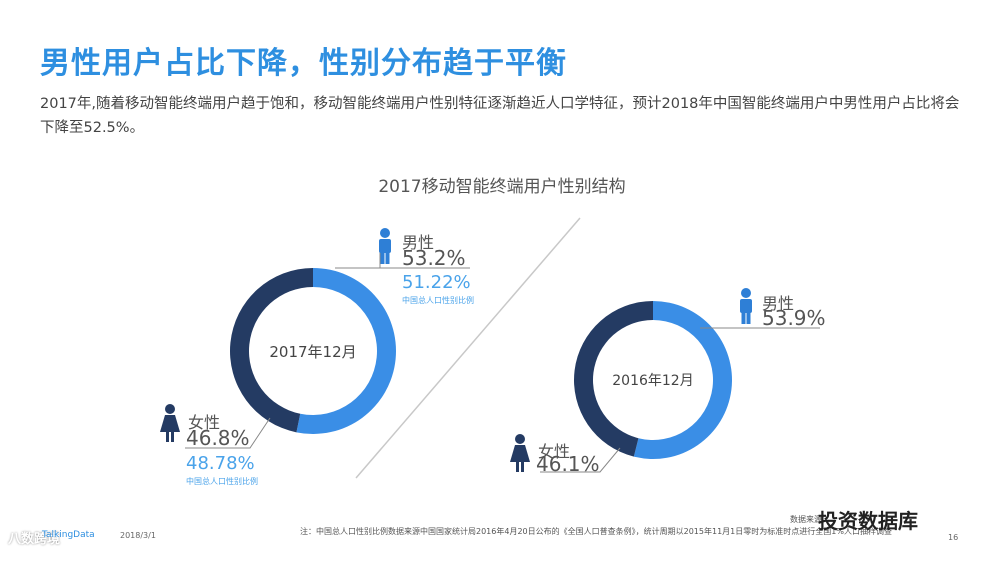  What do you see at coordinates (418, 242) in the screenshot?
I see `male-label-2017: 男性` at bounding box center [418, 242].